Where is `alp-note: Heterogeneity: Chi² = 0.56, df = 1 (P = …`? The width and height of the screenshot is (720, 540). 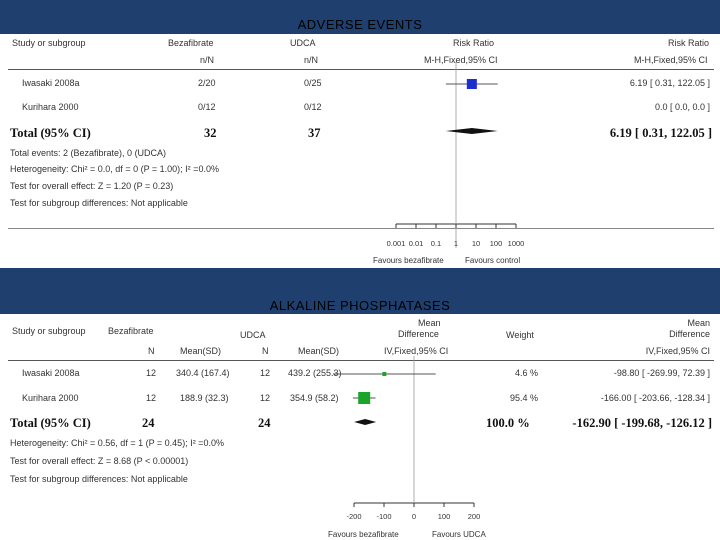 alp-note: Heterogeneity: Chi² = 0.56, df = 1 (P = … is located at coordinates (117, 443).